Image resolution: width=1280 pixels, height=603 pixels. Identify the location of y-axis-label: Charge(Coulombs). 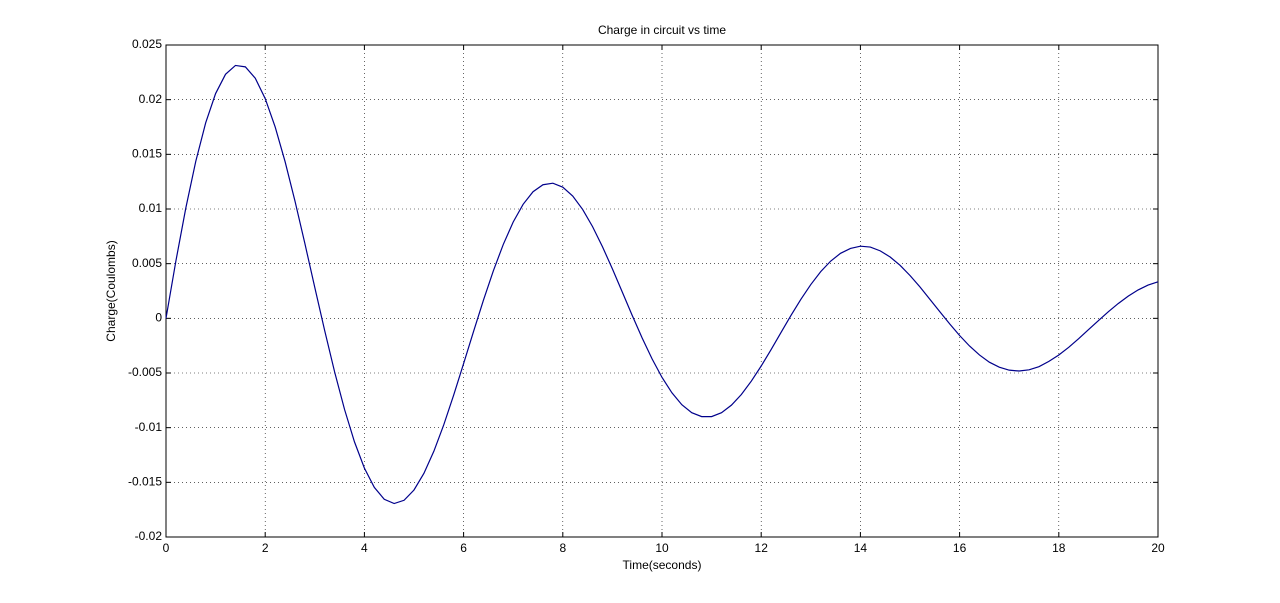
(111, 290).